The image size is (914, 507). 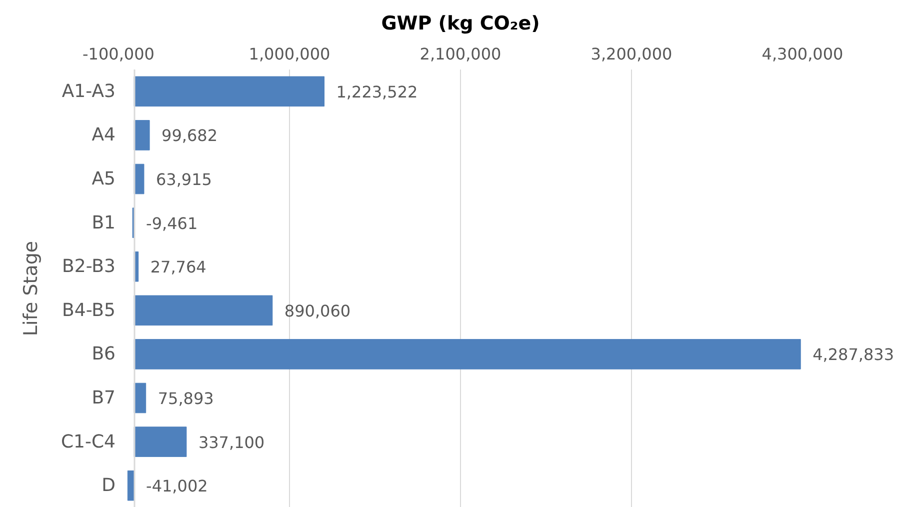 What do you see at coordinates (89, 267) in the screenshot?
I see `y-tick-label: B2-B3` at bounding box center [89, 267].